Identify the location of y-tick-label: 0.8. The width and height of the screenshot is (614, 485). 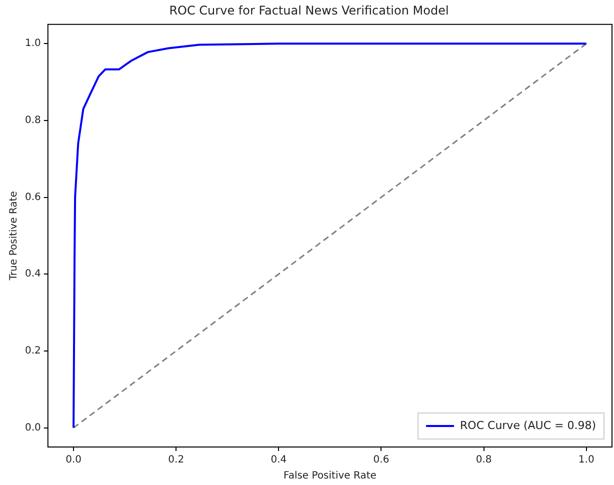
(32, 120).